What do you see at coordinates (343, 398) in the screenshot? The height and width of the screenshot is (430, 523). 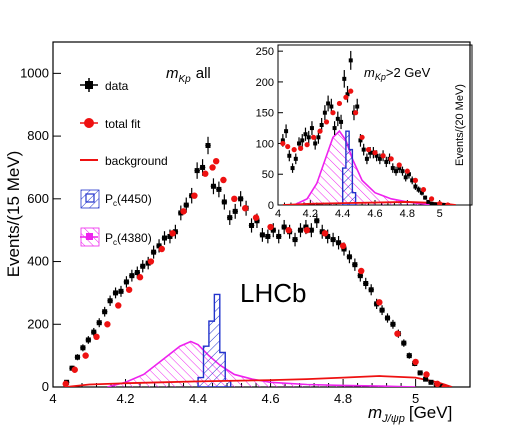 I see `main-x-tick-label: 4.8` at bounding box center [343, 398].